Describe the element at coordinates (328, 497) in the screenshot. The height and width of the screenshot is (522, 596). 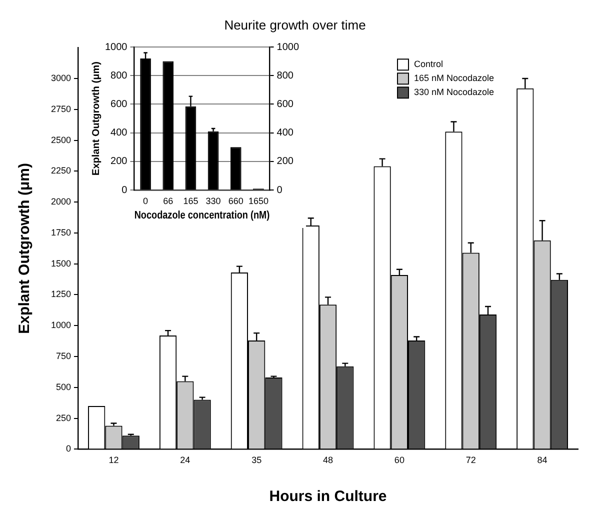
I see `x-axis-title: Hours in Culture` at that location.